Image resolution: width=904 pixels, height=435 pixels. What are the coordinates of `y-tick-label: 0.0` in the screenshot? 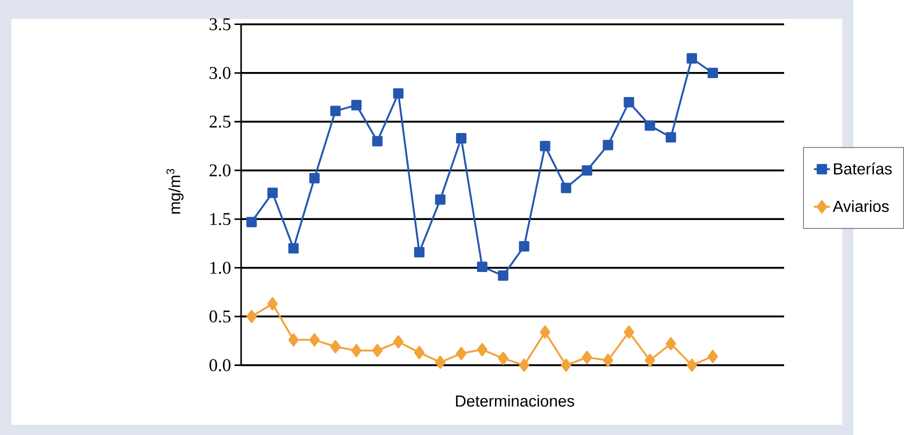 It's located at (220, 365).